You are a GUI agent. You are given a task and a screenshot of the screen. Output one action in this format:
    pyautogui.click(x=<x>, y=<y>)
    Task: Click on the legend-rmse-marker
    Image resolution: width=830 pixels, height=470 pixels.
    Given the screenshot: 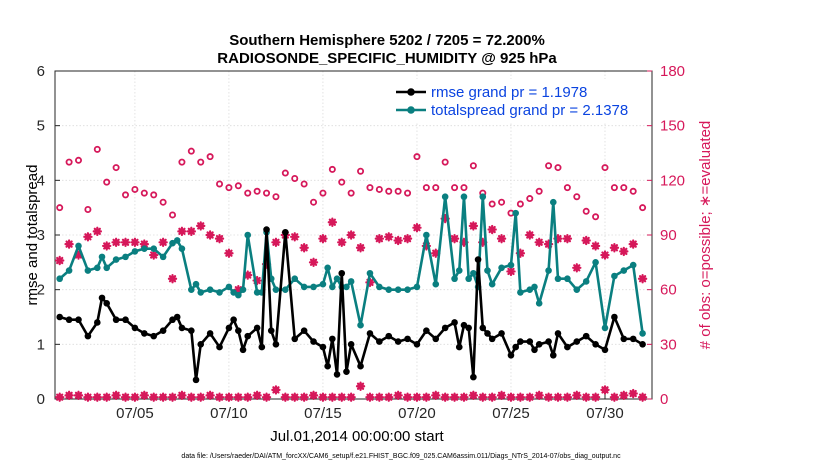 What is the action you would take?
    pyautogui.click(x=411, y=92)
    